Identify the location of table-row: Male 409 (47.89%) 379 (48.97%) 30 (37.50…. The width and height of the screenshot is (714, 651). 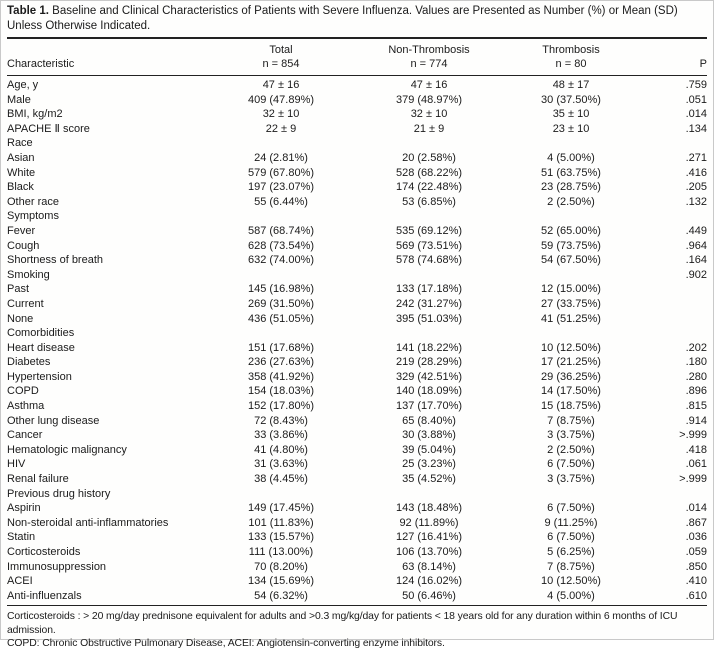
(357, 100).